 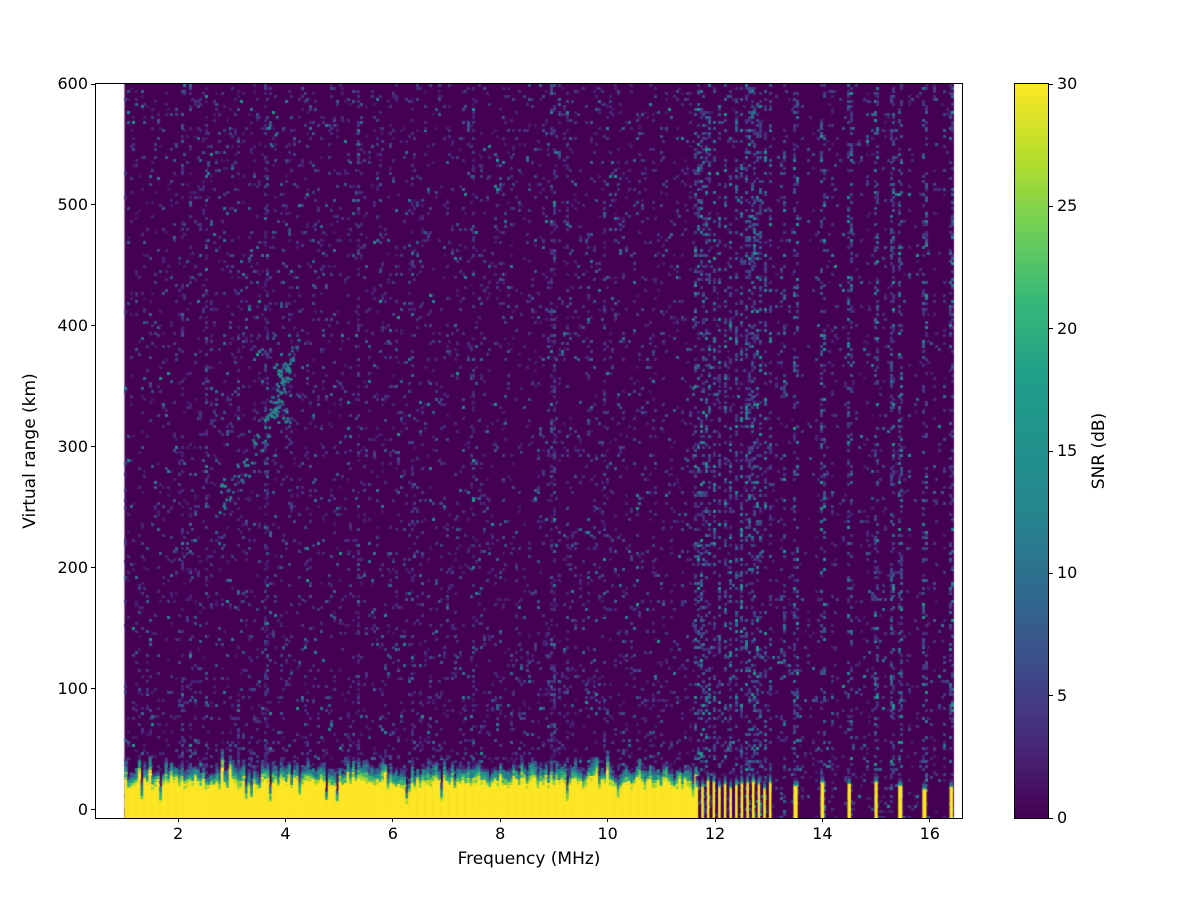 I want to click on colorbar-tick-label: 10, so click(x=1067, y=573).